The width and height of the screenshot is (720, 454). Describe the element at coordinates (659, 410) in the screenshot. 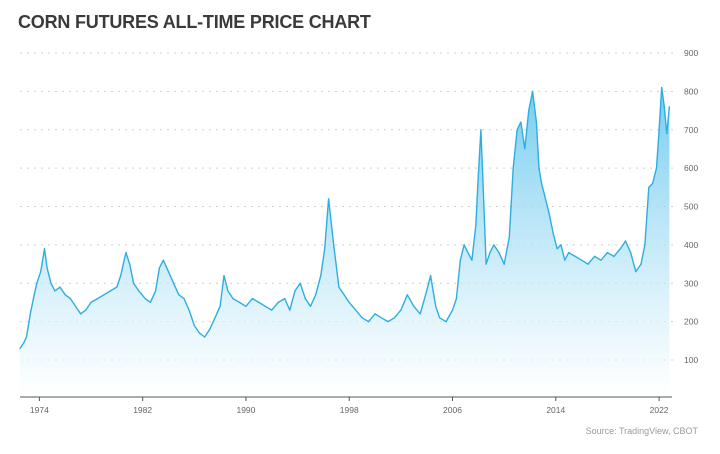

I see `x-tick-label: 2022` at that location.